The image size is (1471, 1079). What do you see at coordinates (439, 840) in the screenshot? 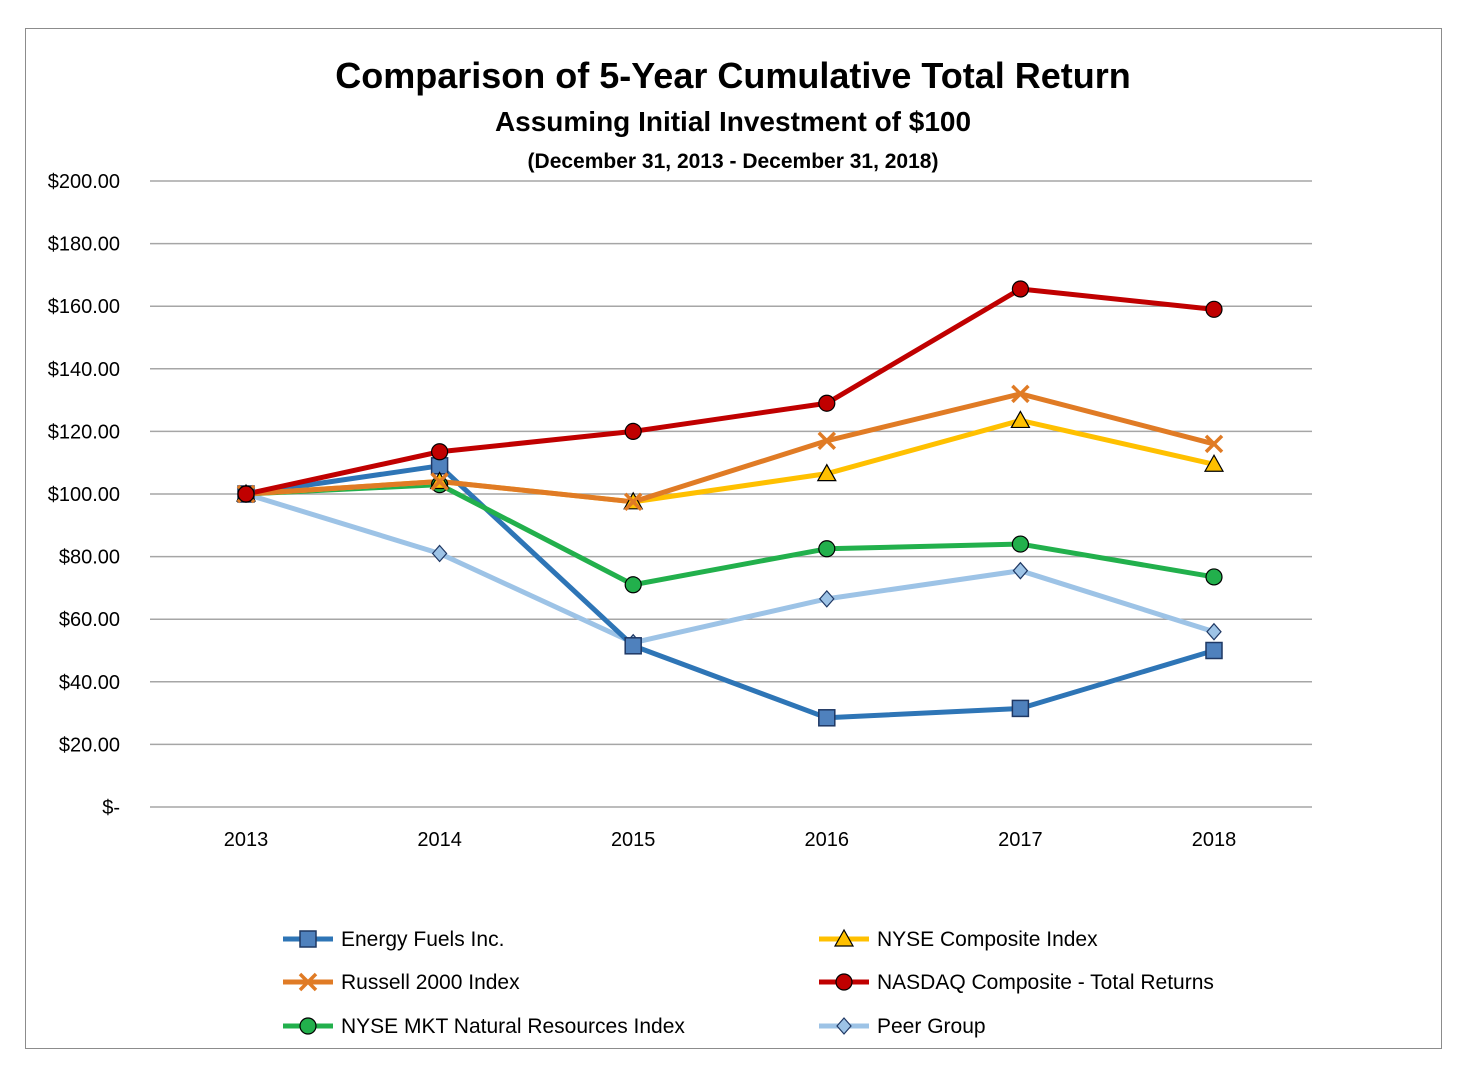
I see `x-tick-label: 2014` at bounding box center [439, 840].